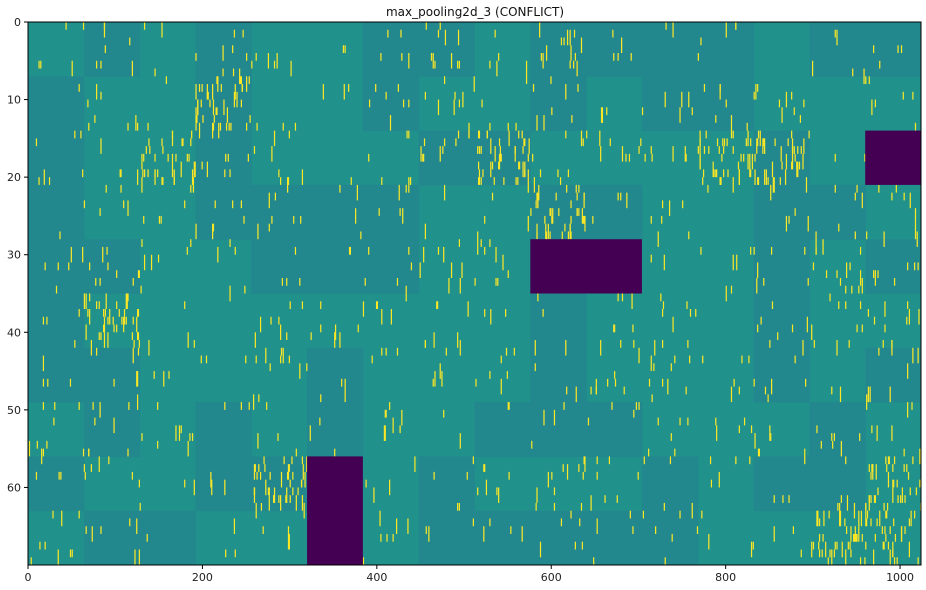  I want to click on y-tick-label: 60, so click(14, 487).